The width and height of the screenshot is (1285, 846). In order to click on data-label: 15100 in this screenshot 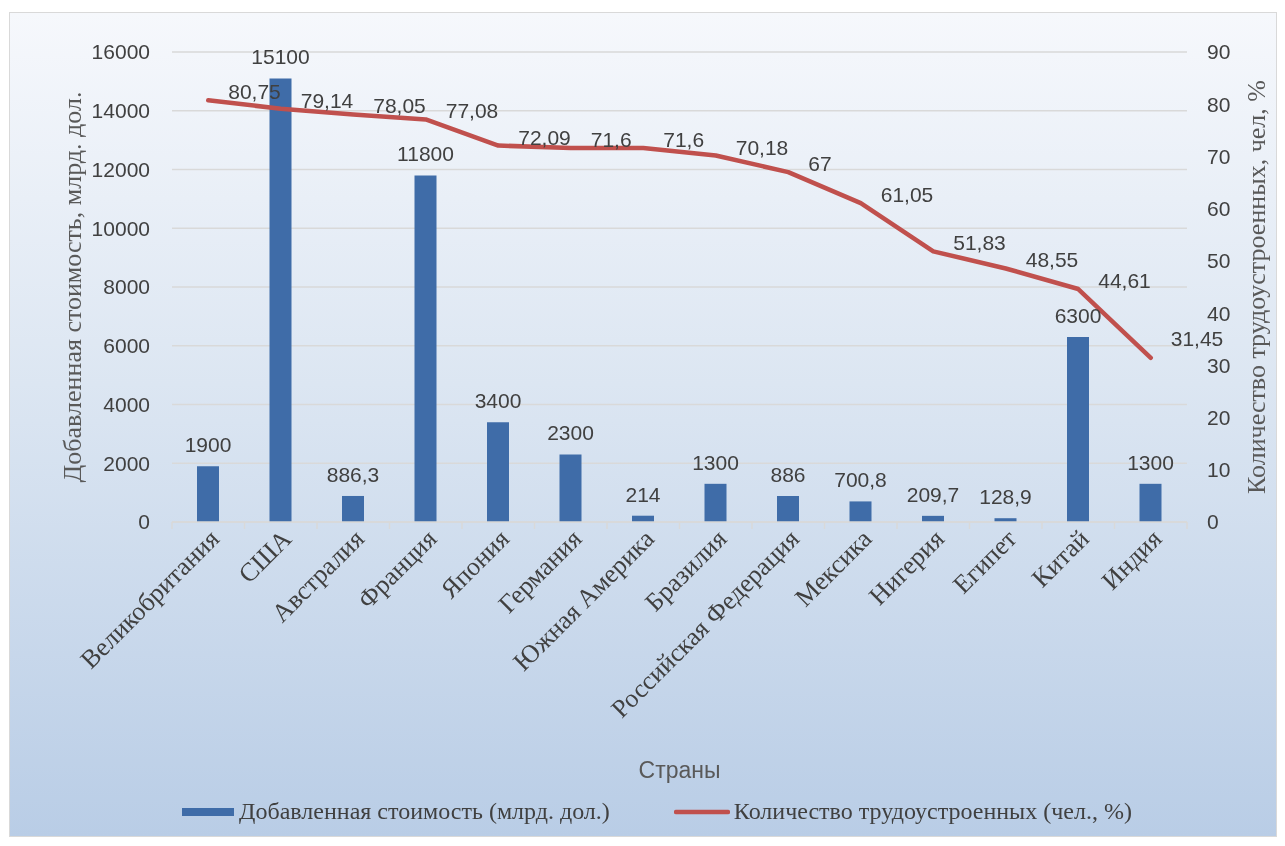, I will do `click(280, 56)`.